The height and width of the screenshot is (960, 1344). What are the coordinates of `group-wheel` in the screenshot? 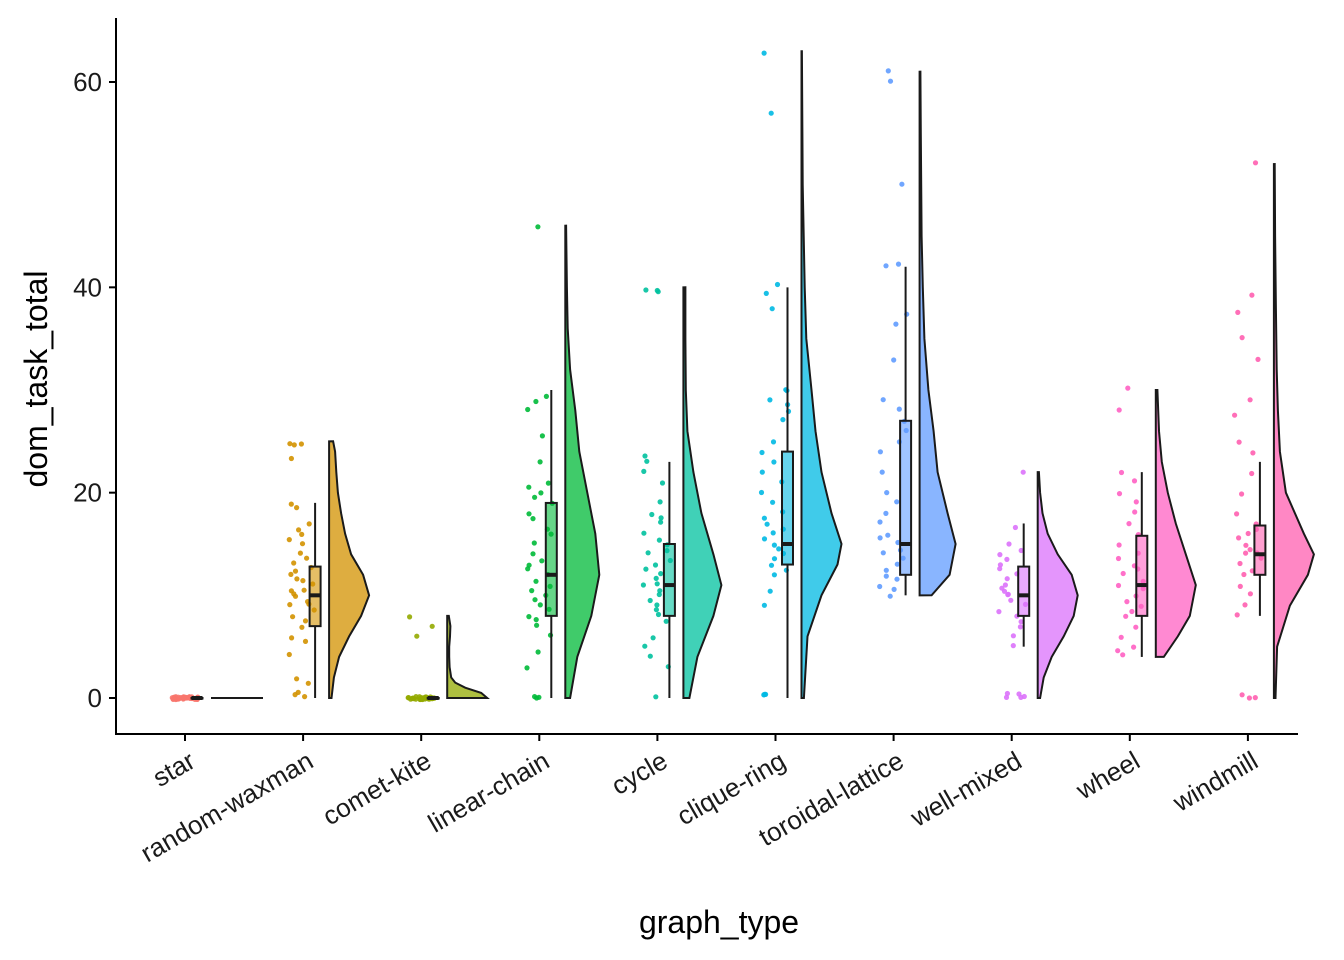 It's located at (1156, 521).